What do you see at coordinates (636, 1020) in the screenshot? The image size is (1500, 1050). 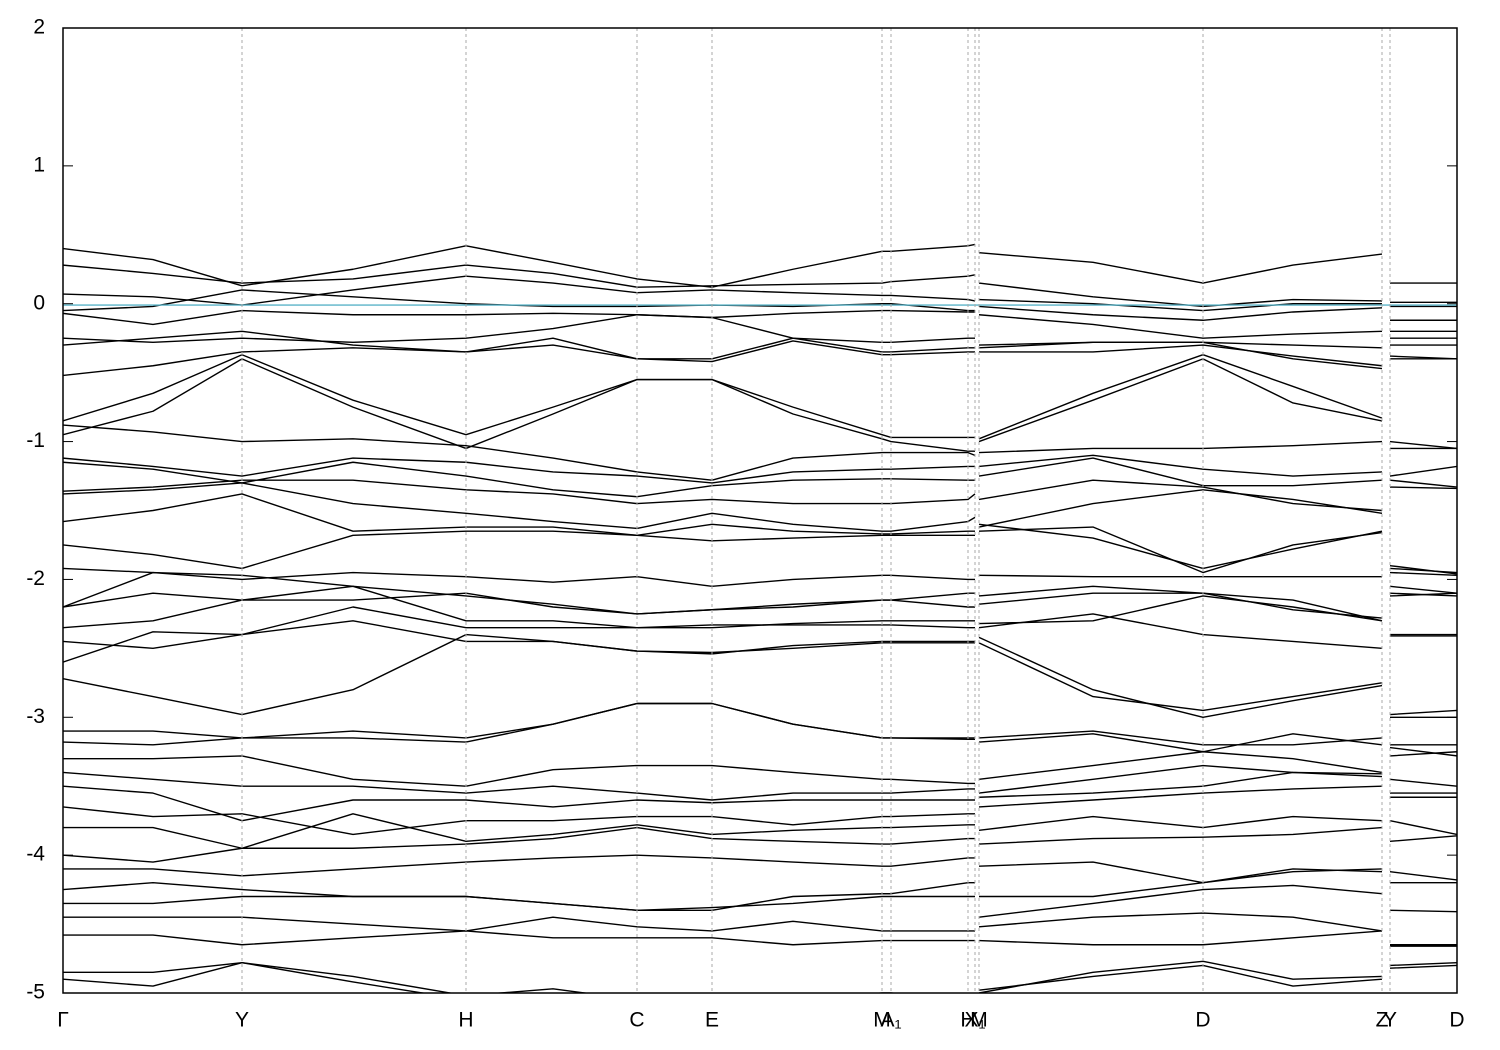 I see `x-tick-label: C` at bounding box center [636, 1020].